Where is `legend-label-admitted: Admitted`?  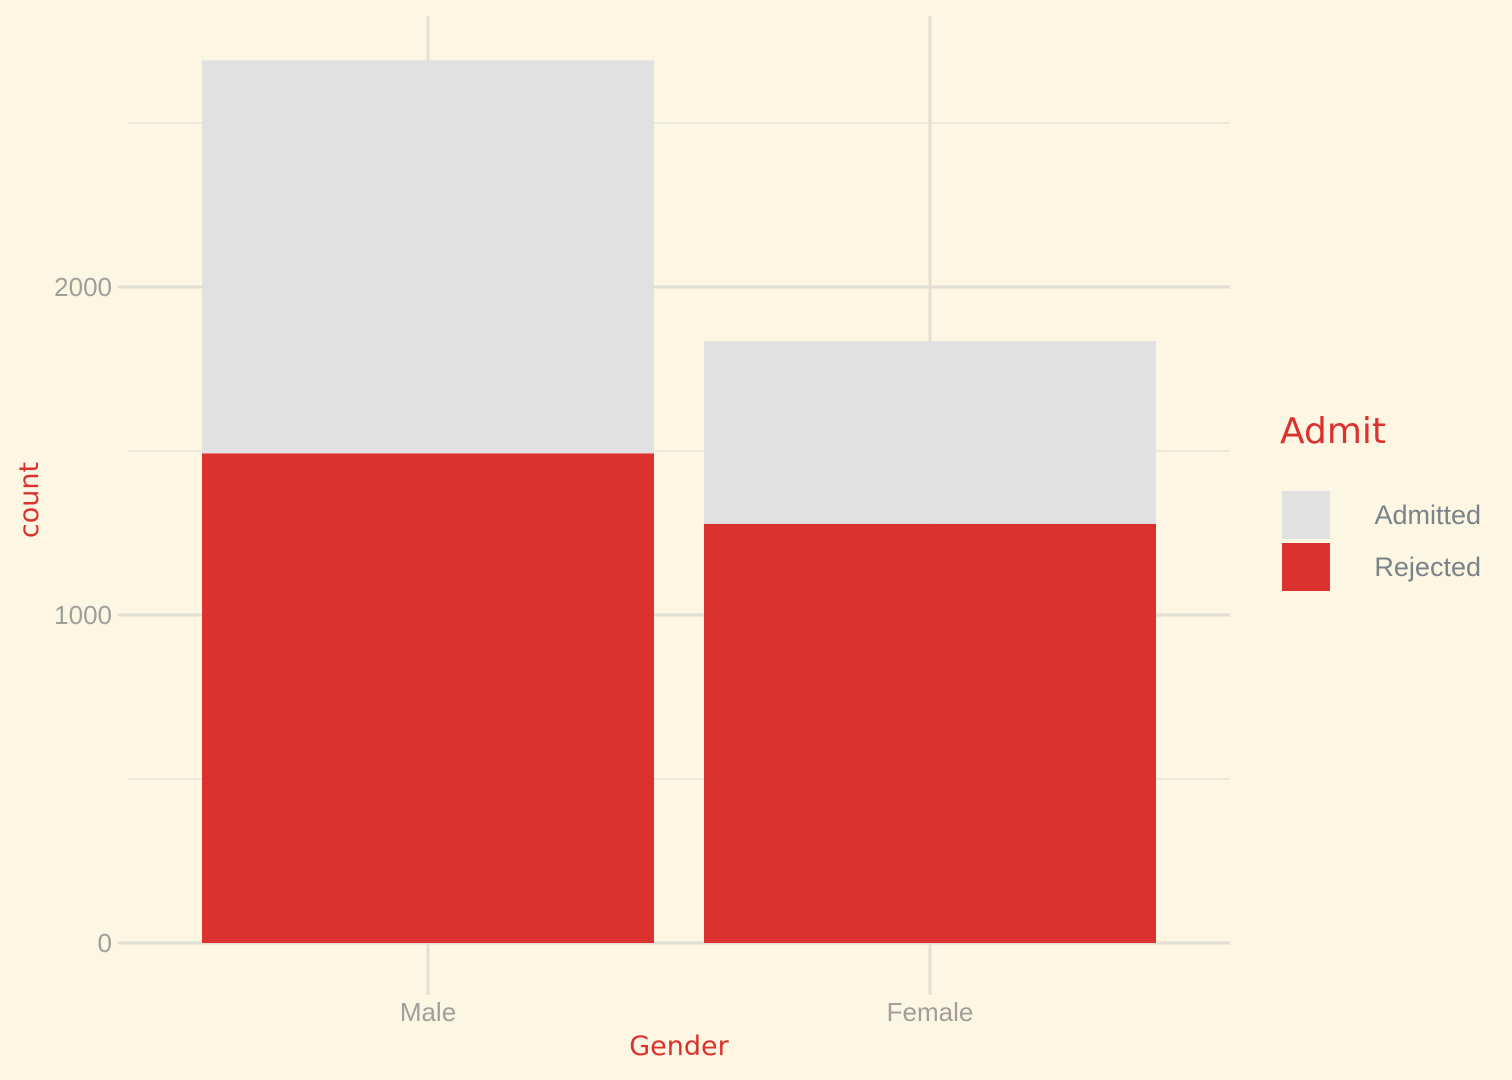 legend-label-admitted: Admitted is located at coordinates (1427, 515).